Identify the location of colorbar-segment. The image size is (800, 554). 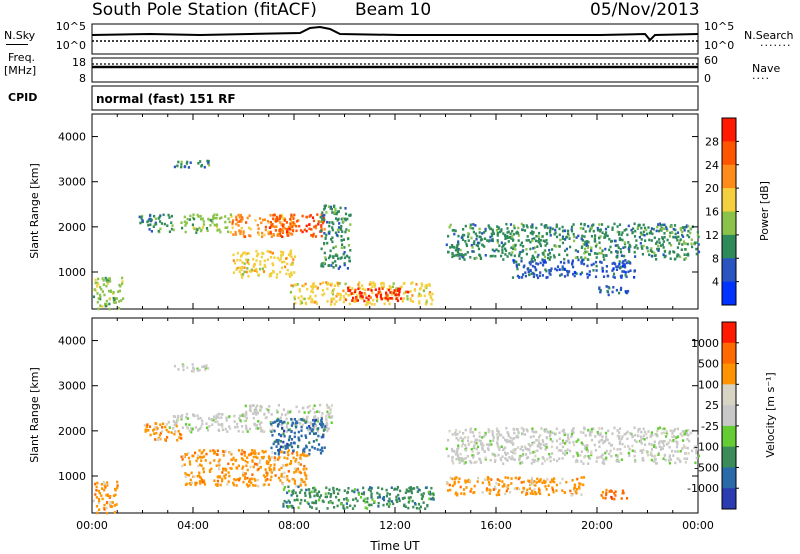
(729, 416).